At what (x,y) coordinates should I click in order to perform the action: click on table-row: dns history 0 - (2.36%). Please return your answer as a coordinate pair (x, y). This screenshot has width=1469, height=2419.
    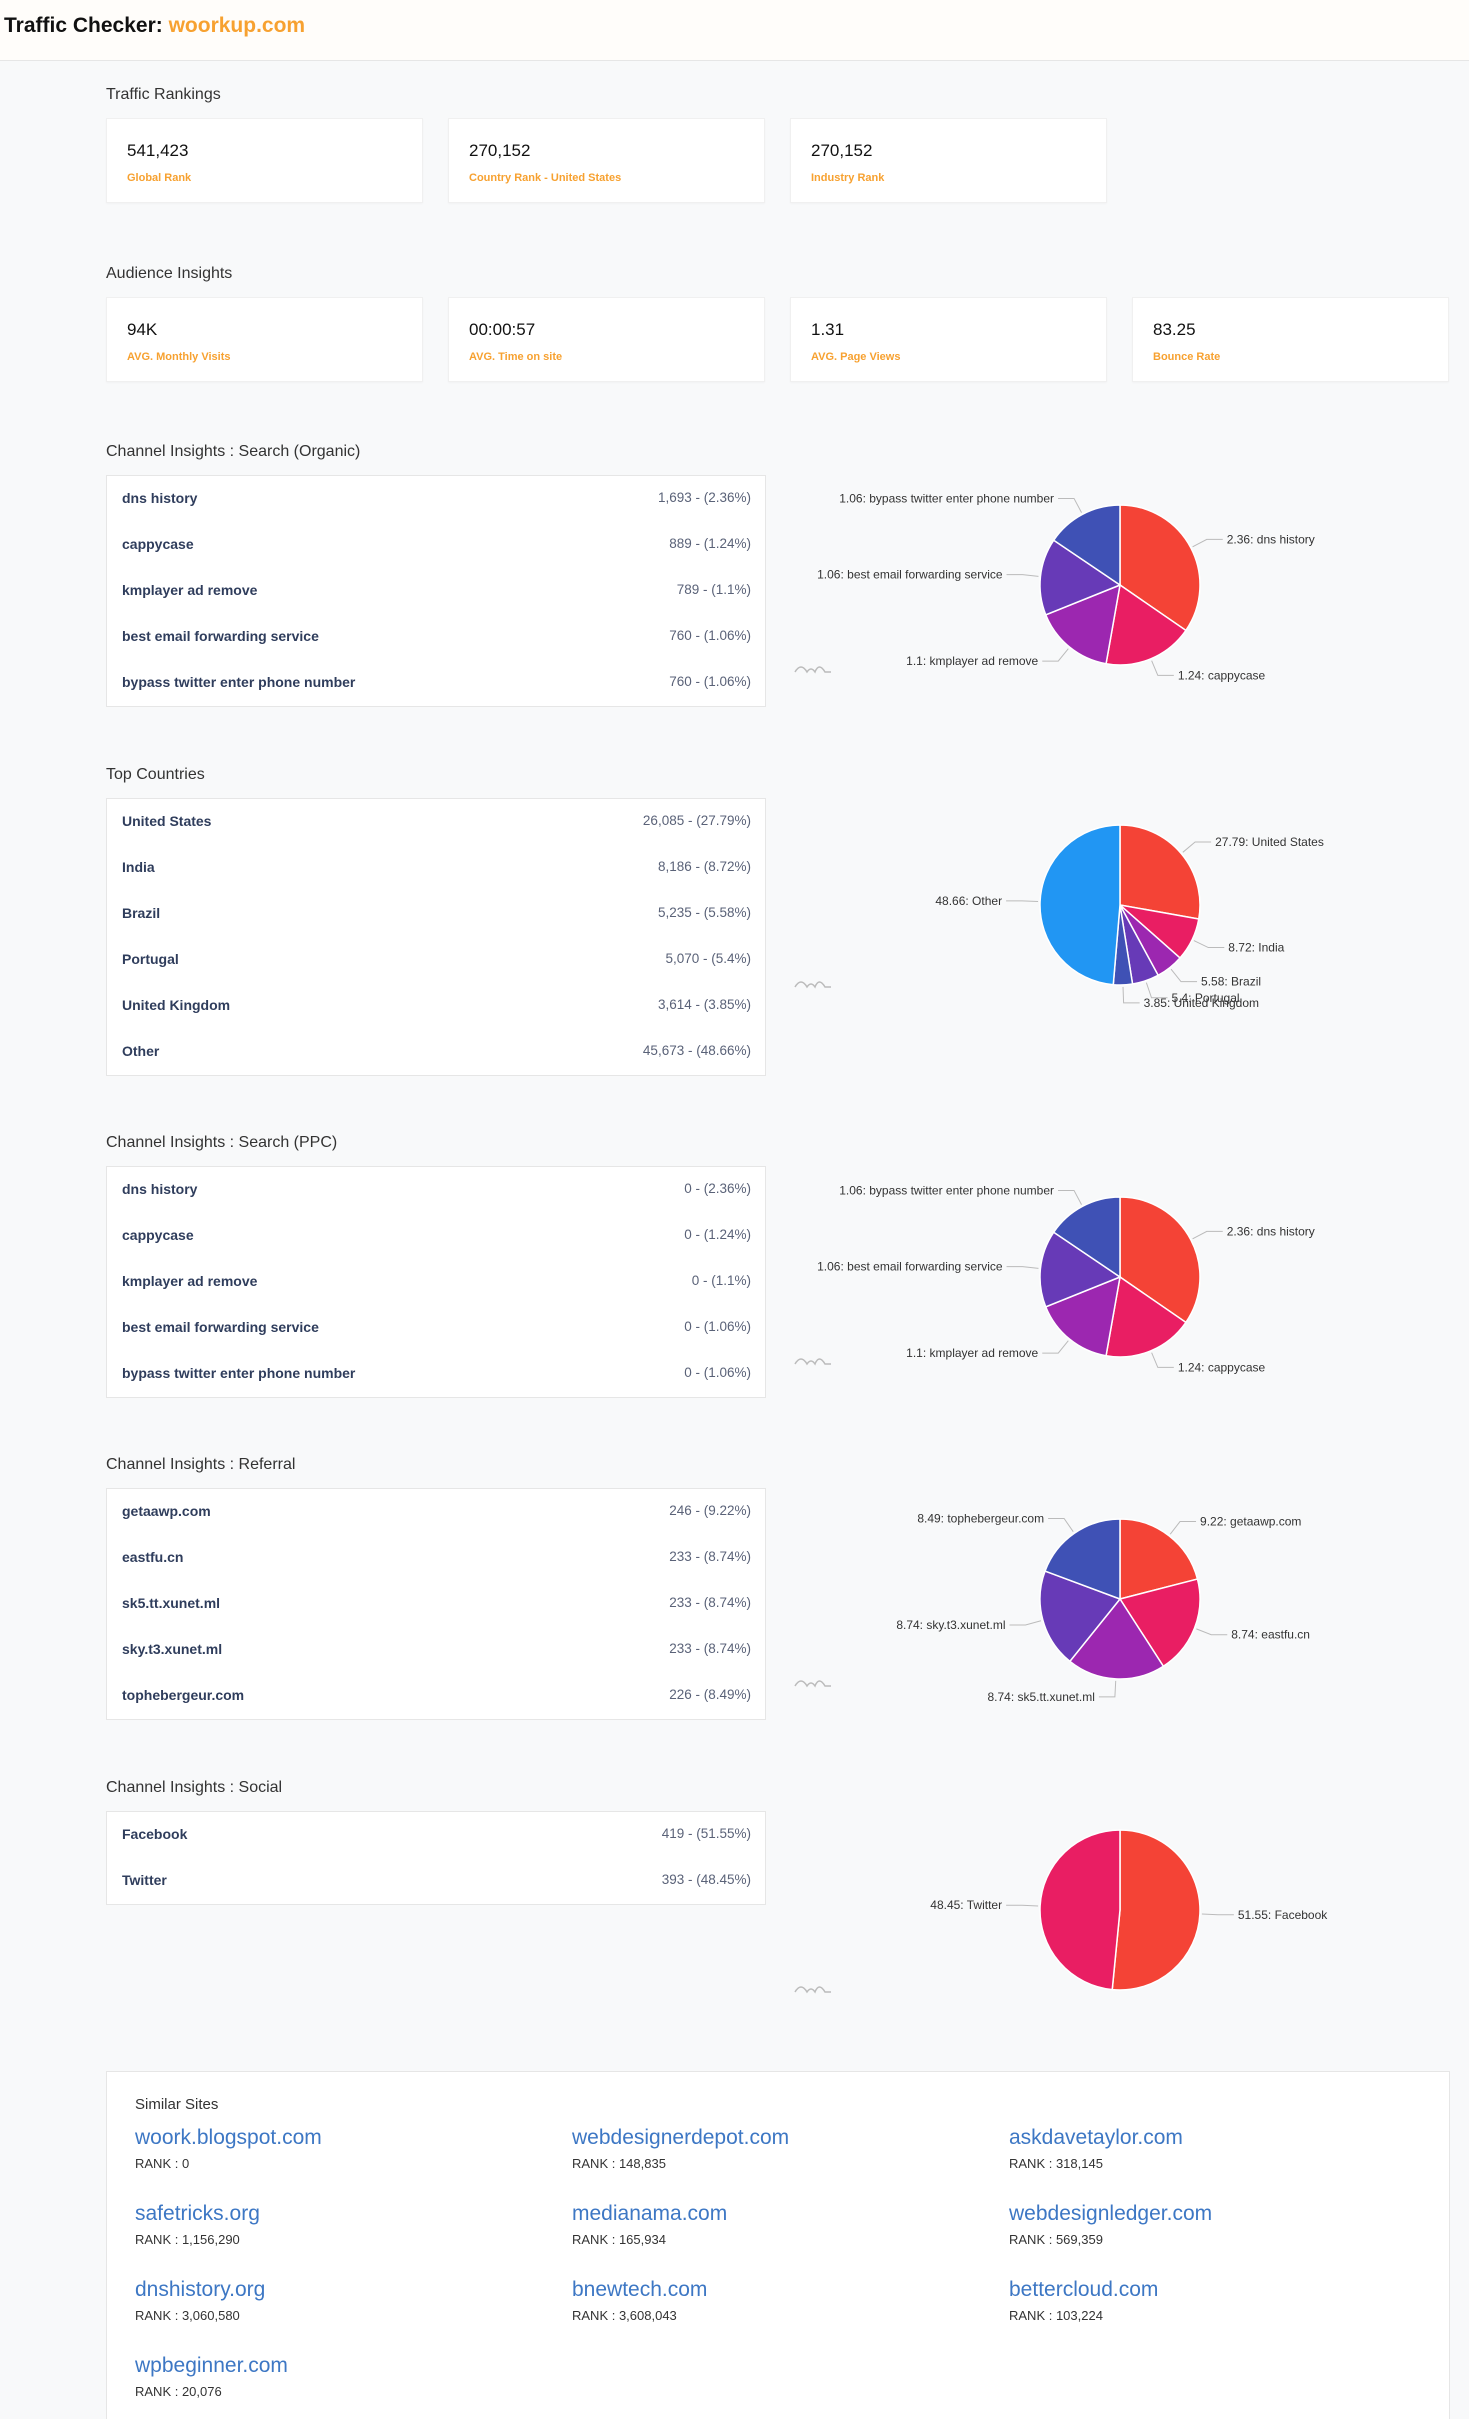
    Looking at the image, I should click on (436, 1190).